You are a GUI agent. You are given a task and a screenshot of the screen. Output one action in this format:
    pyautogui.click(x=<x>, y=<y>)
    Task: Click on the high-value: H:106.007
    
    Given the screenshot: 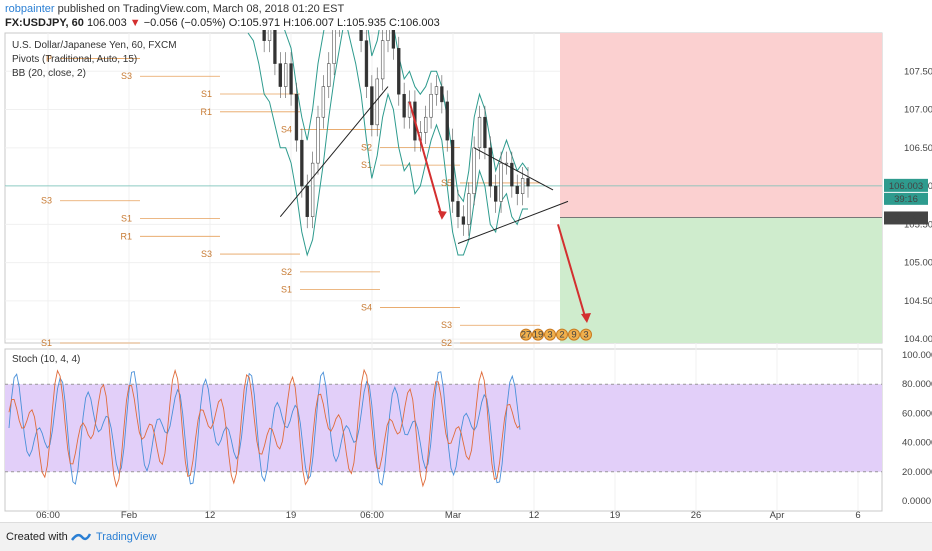 What is the action you would take?
    pyautogui.click(x=308, y=23)
    